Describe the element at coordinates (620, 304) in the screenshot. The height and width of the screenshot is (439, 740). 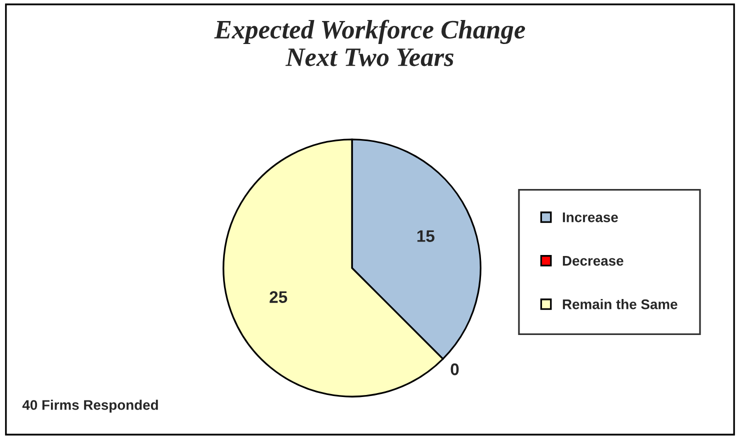
I see `legend-label: Remain the Same` at that location.